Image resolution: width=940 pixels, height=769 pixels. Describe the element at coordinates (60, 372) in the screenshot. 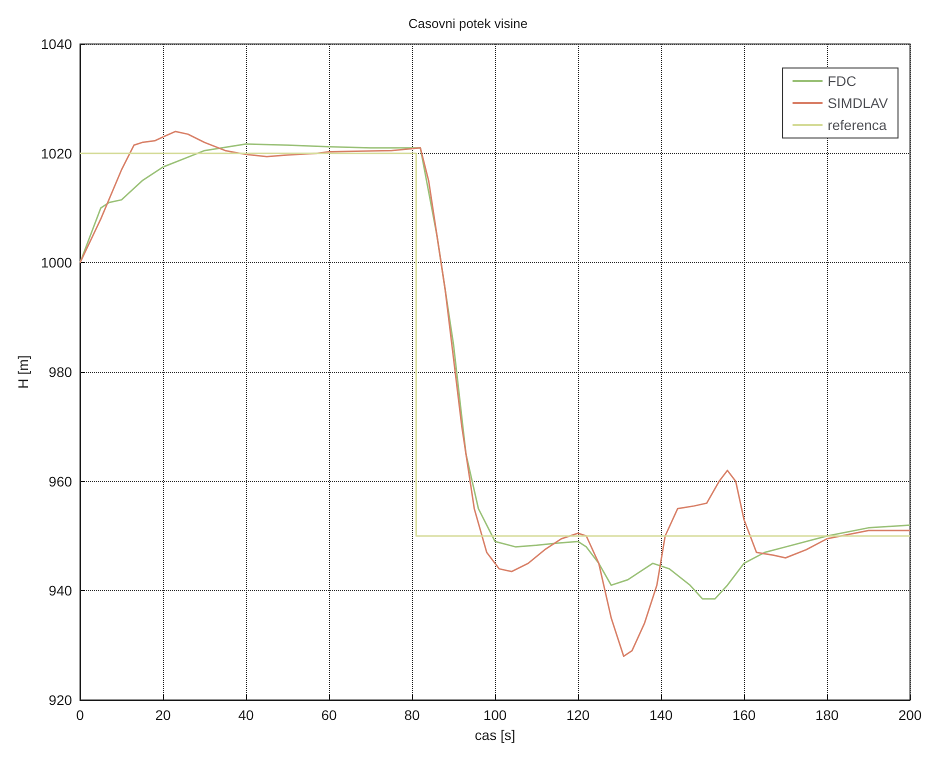

I see `y-tick-label: 980` at that location.